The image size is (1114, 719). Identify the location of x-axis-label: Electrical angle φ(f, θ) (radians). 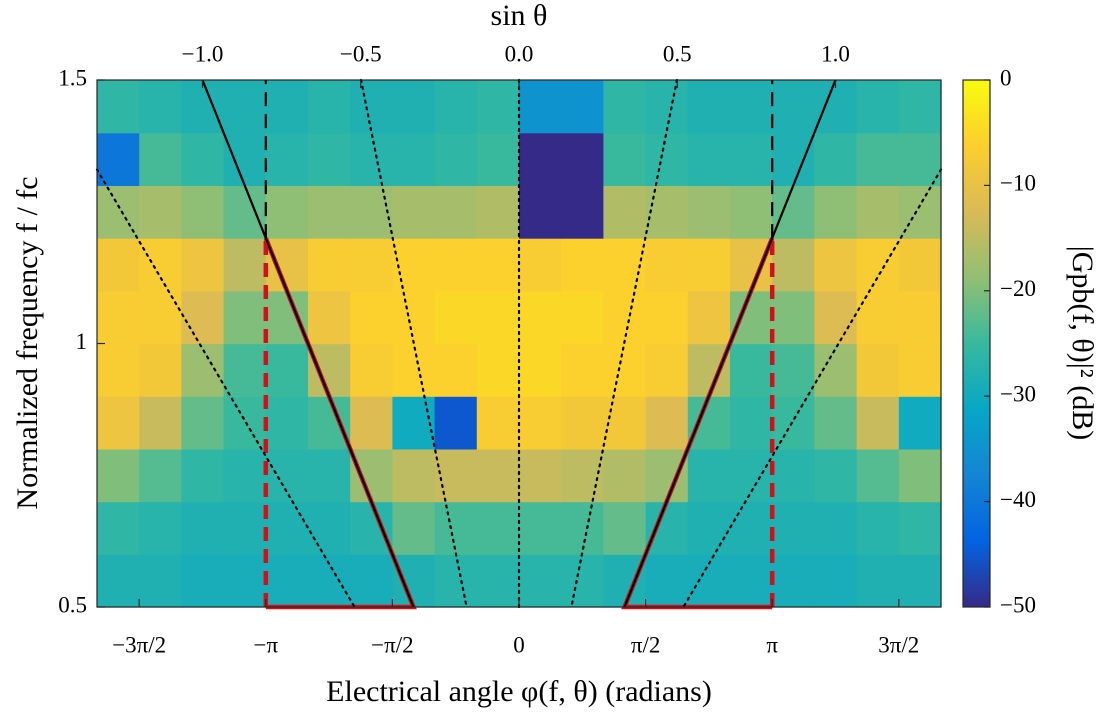
(519, 691).